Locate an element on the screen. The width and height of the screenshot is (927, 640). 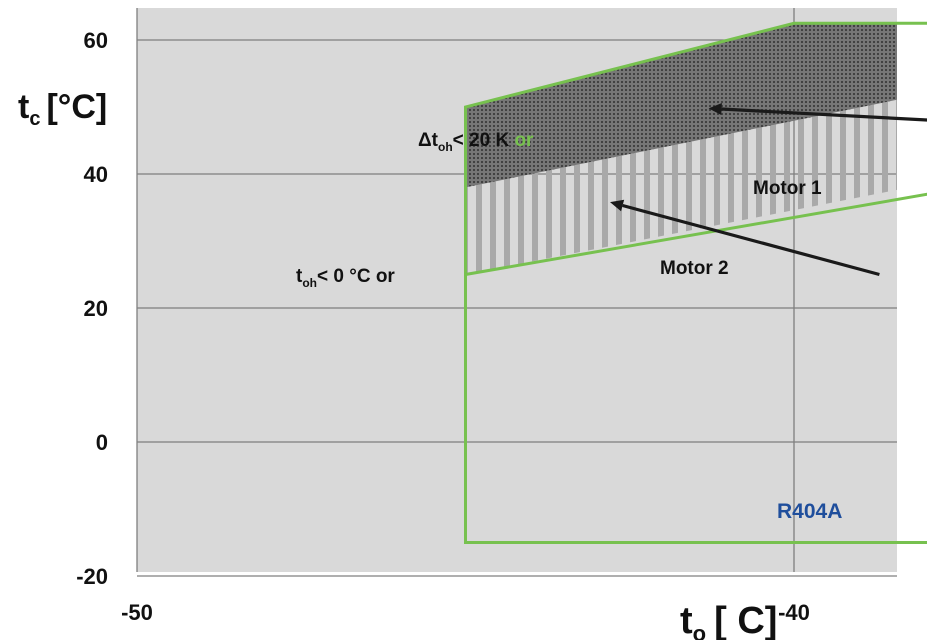
envelope-lower-limit is located at coordinates (696, 234).